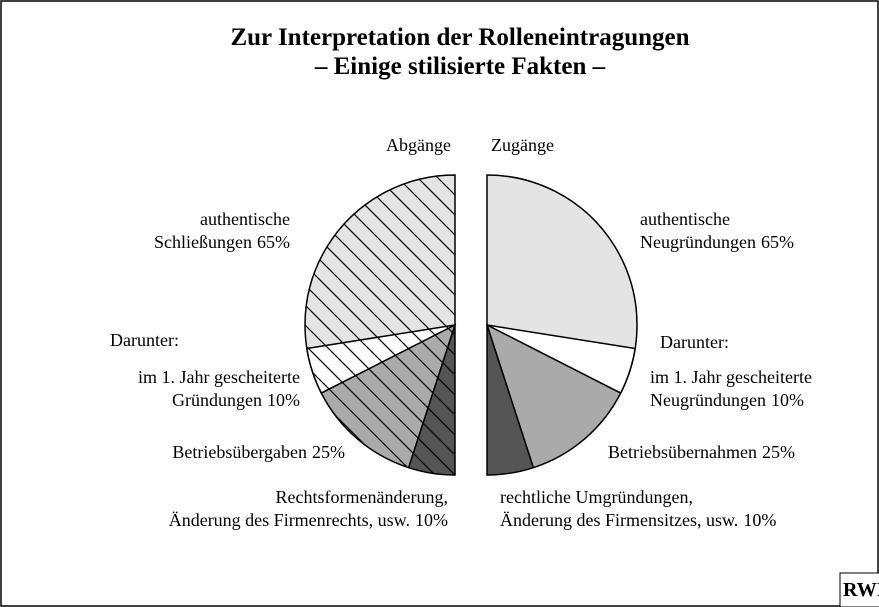 The width and height of the screenshot is (879, 607). What do you see at coordinates (289, 520) in the screenshot?
I see `slice-label-line: Änderung des Firmenrechts, usw.` at bounding box center [289, 520].